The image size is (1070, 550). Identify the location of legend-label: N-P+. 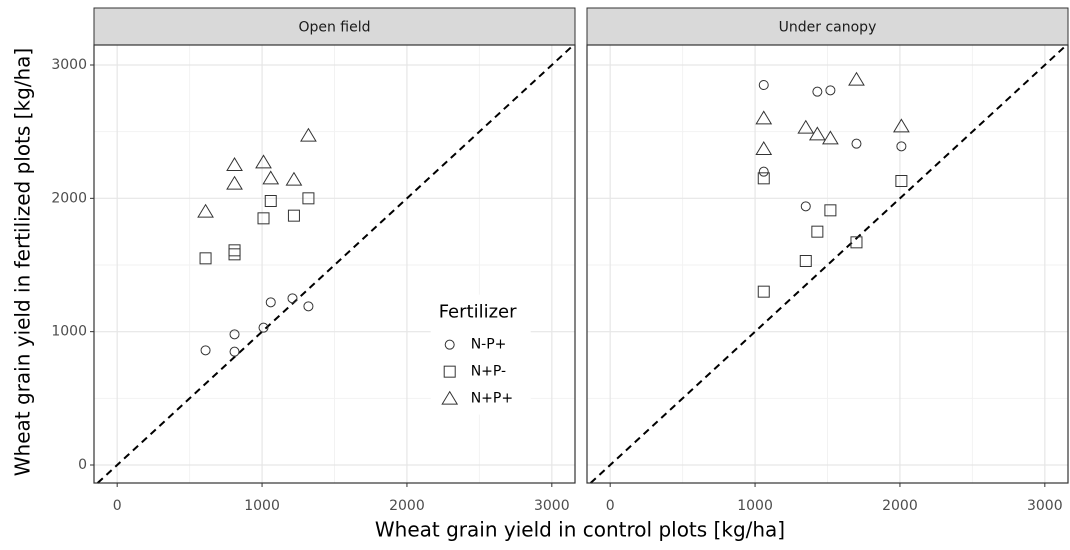
(489, 345).